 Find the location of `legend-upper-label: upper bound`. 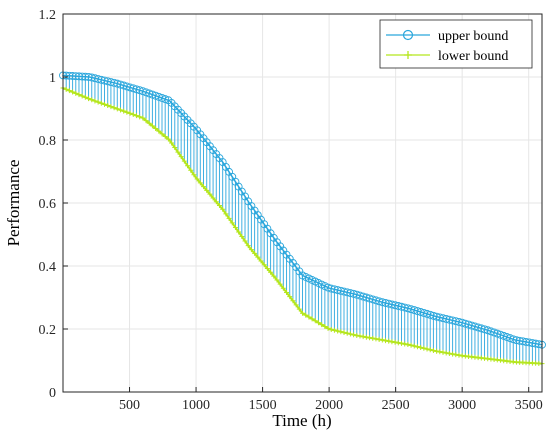

legend-upper-label: upper bound is located at coordinates (473, 36).